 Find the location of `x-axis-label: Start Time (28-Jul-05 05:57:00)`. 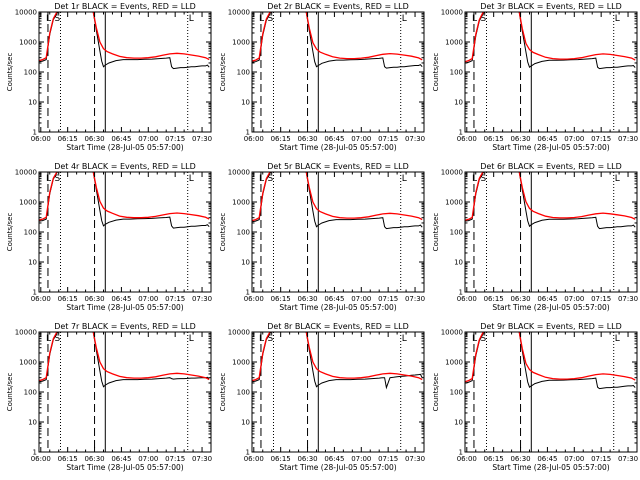

x-axis-label: Start Time (28-Jul-05 05:57:00) is located at coordinates (550, 467).